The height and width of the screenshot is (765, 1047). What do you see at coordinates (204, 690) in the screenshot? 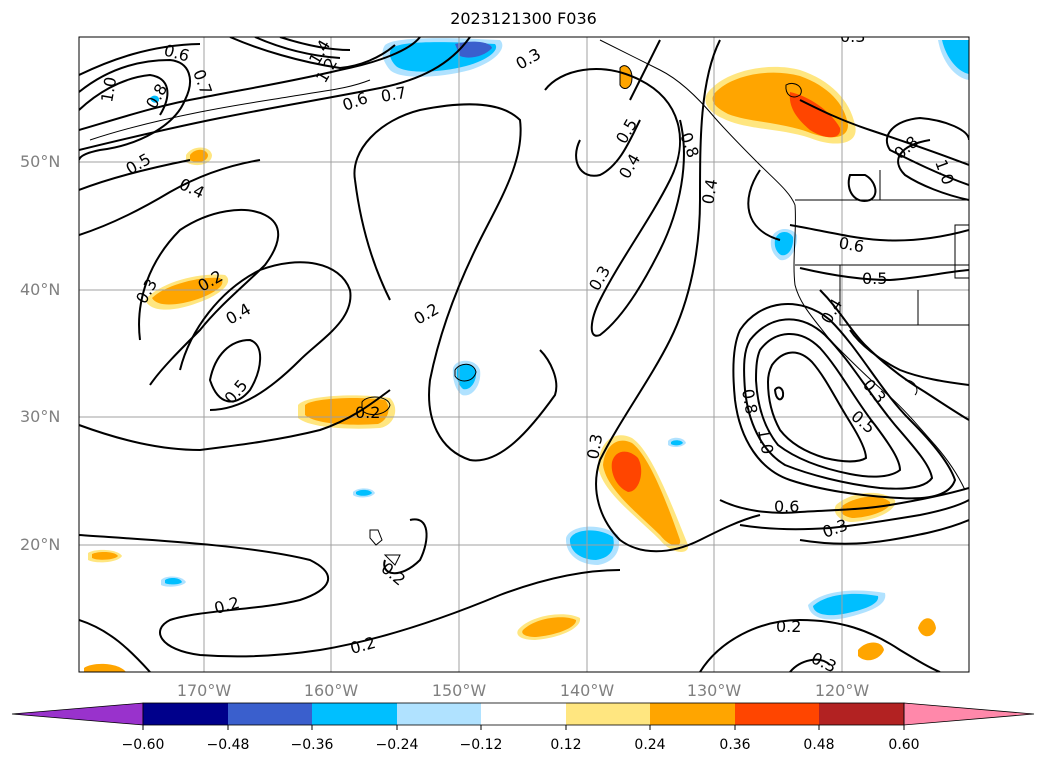
I see `lon-label: 170°W` at bounding box center [204, 690].